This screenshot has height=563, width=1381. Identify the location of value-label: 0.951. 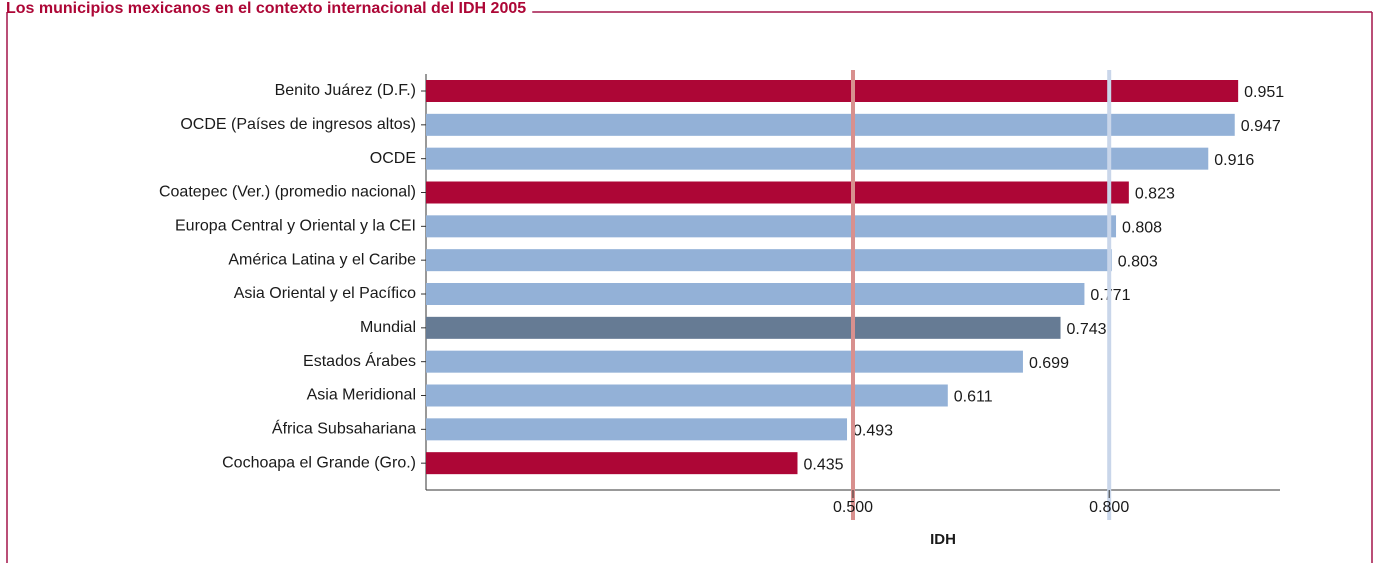
(1264, 92).